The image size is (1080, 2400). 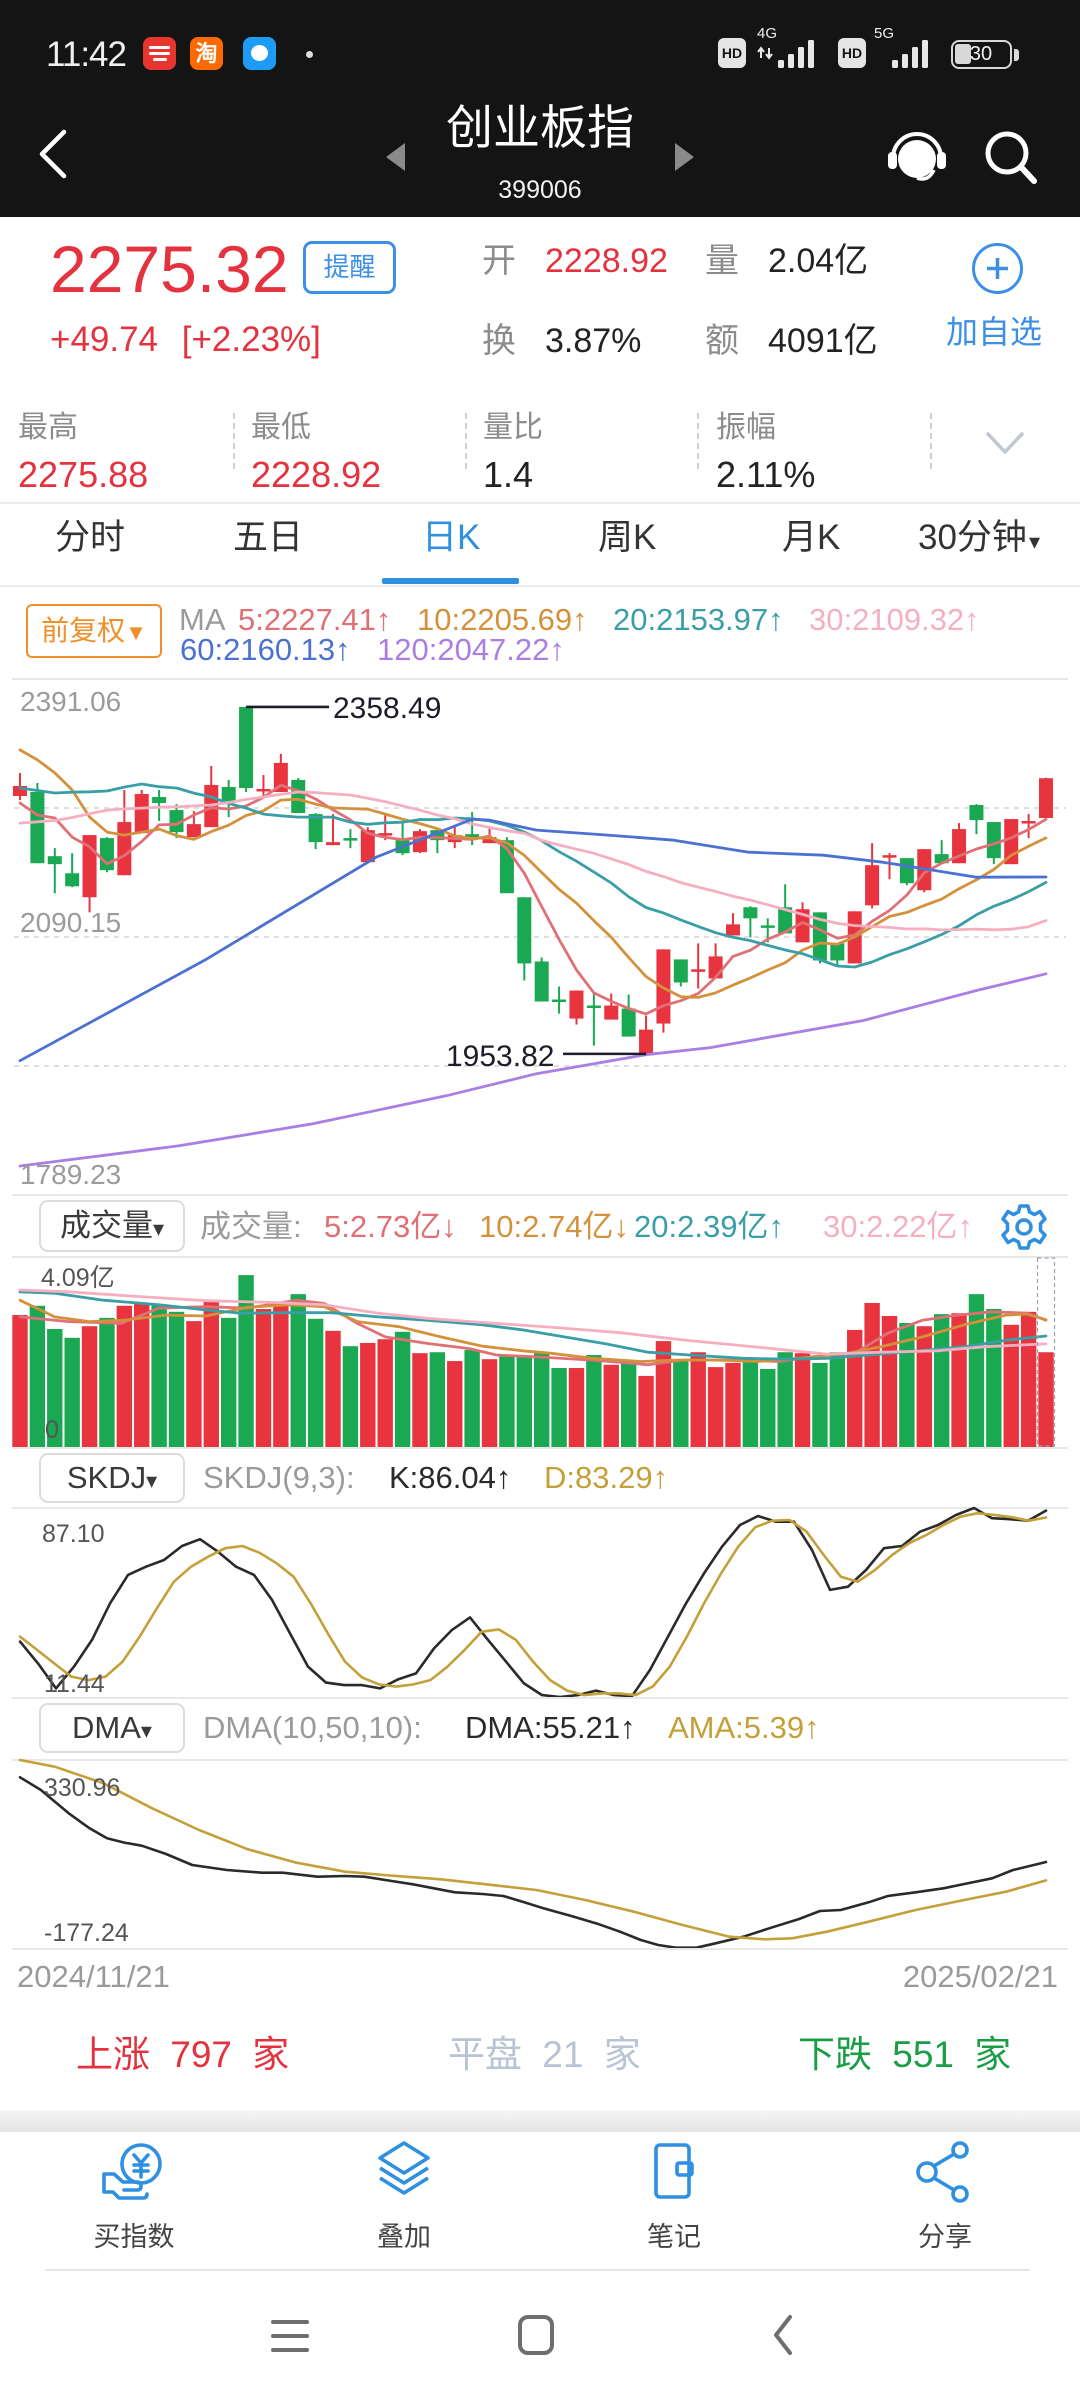 What do you see at coordinates (106, 1727) in the screenshot?
I see `selector-label: DMA` at bounding box center [106, 1727].